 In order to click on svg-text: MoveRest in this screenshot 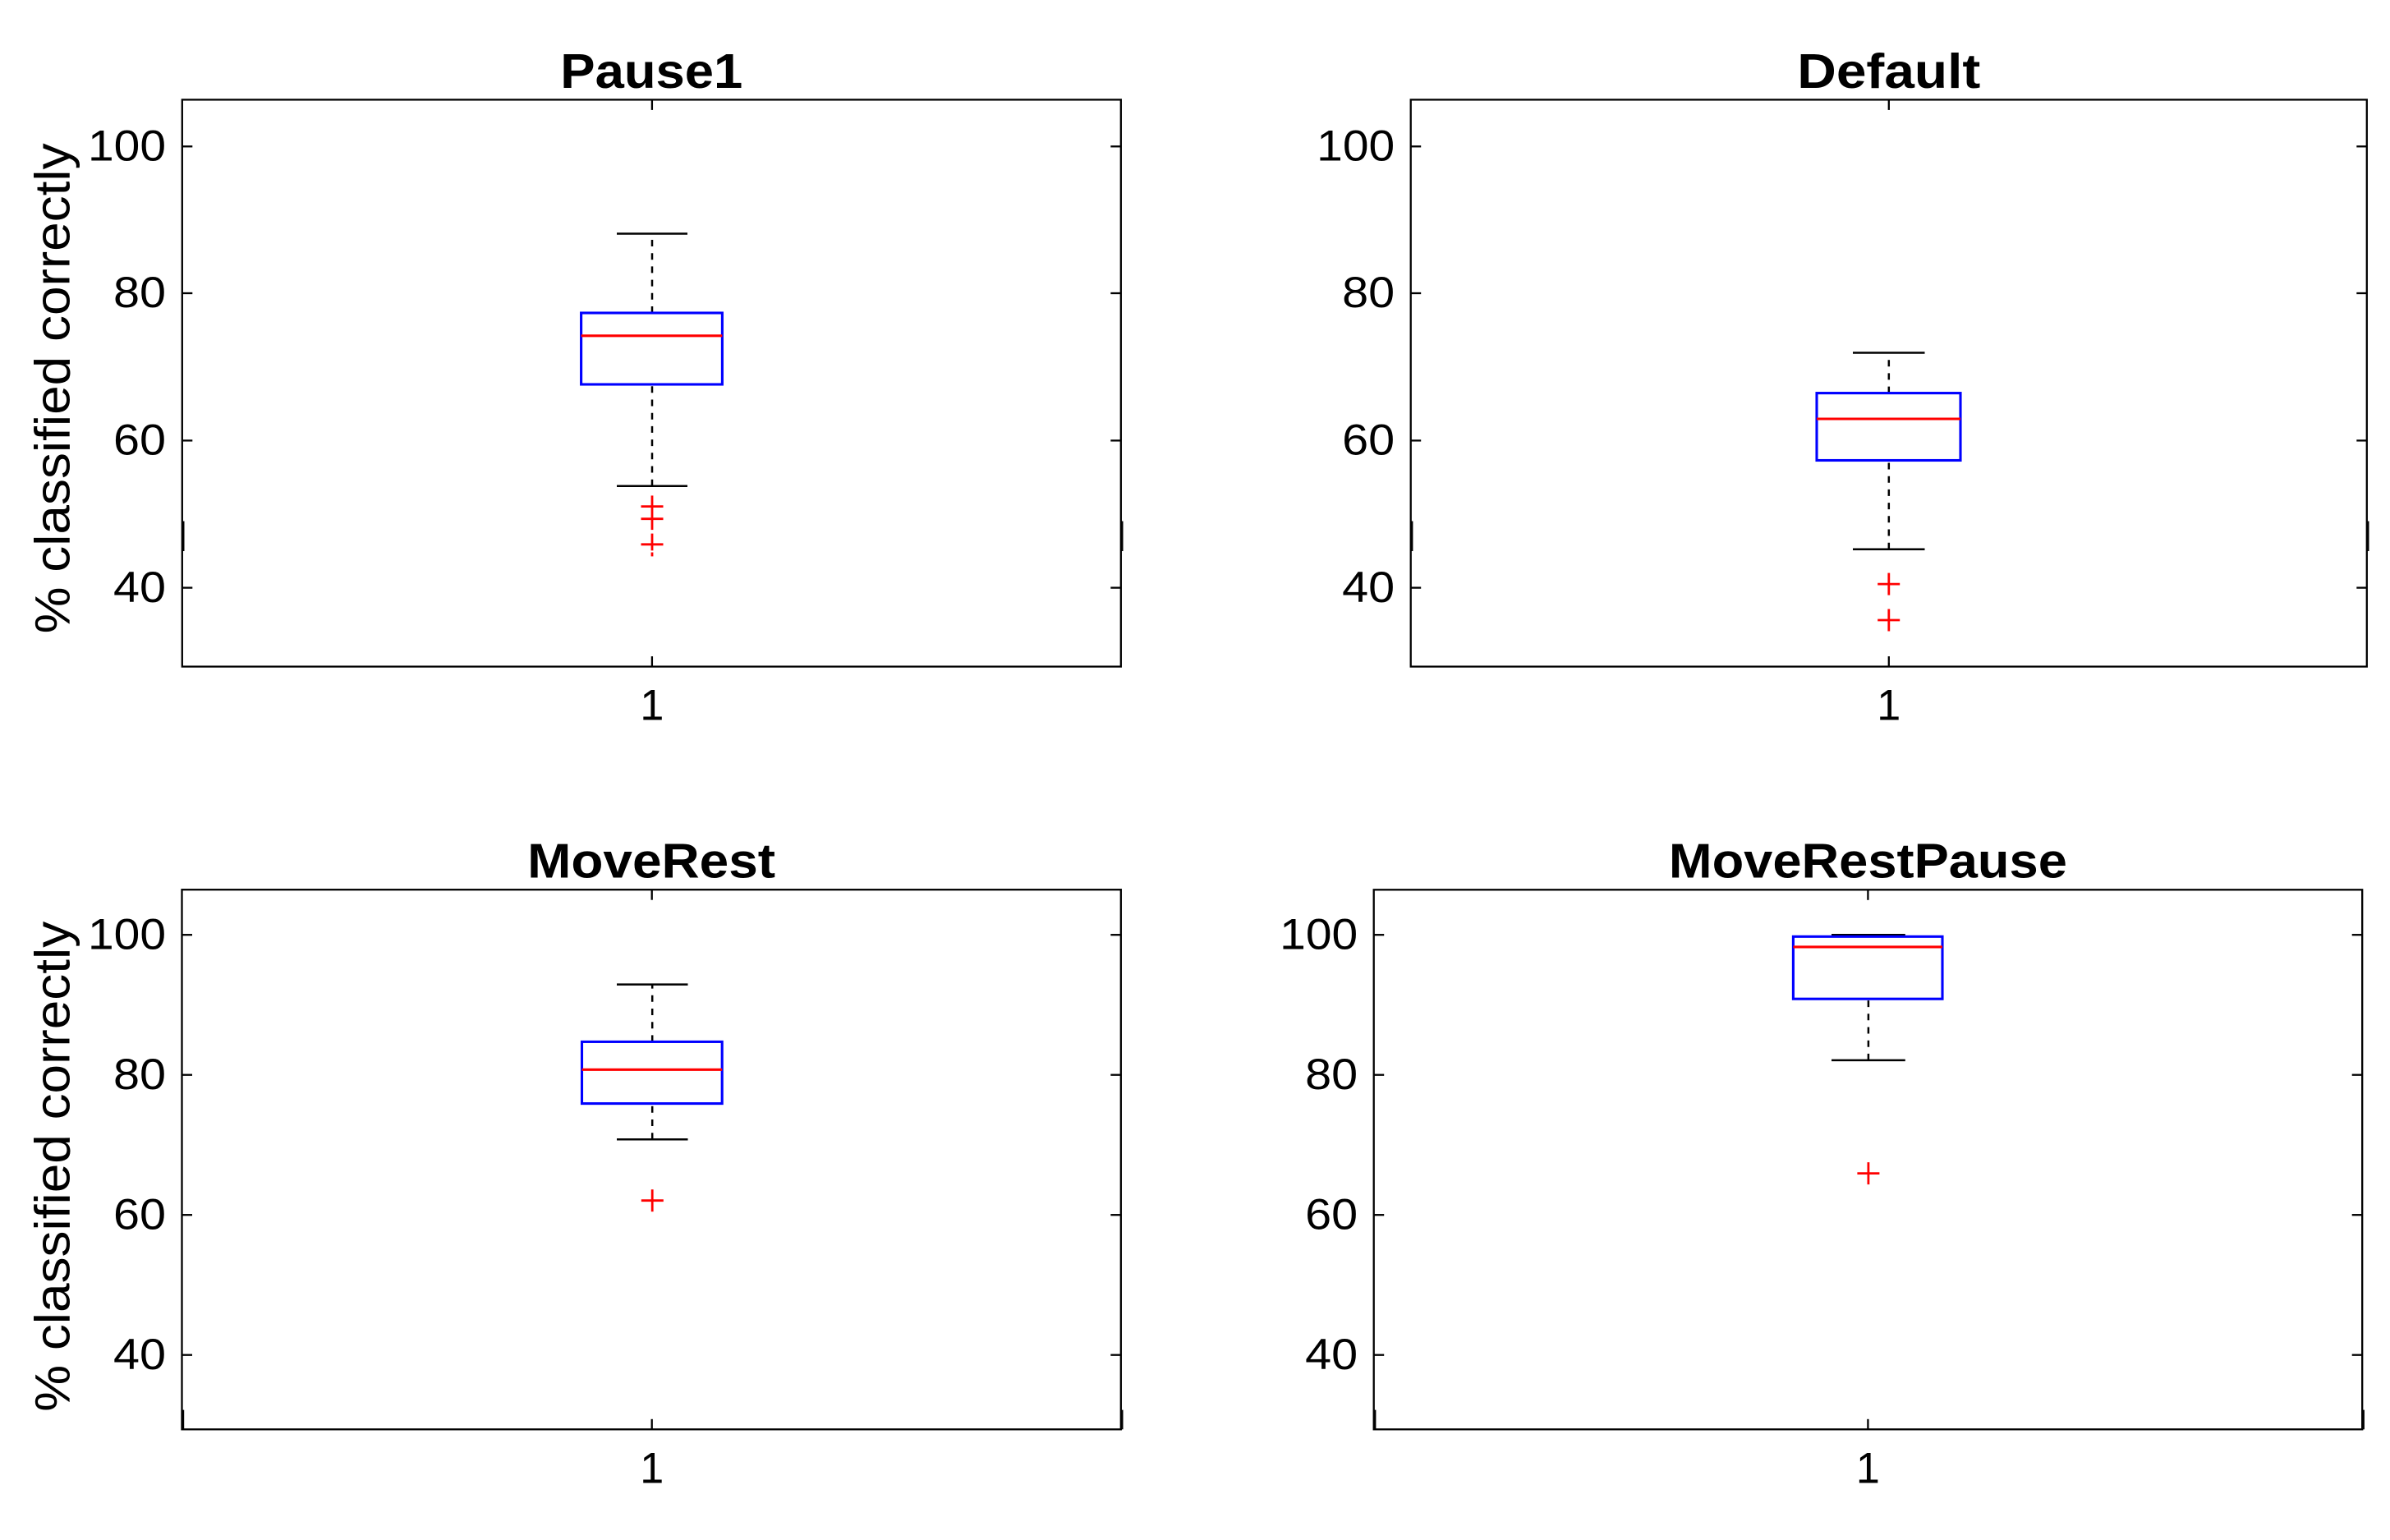, I will do `click(651, 861)`.